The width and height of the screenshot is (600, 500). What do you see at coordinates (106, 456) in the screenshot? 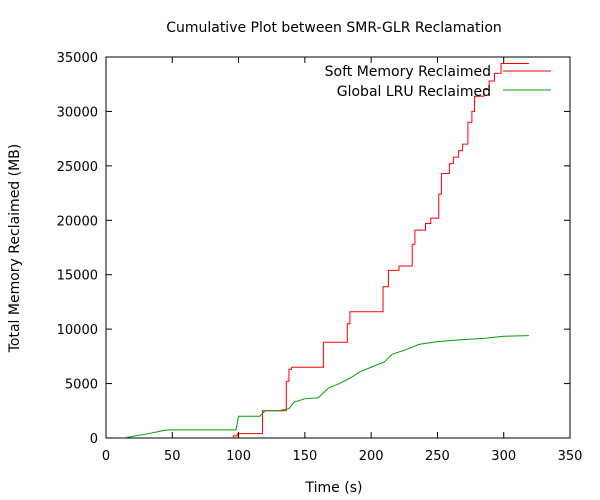
I see `x-tick-label: 0` at bounding box center [106, 456].